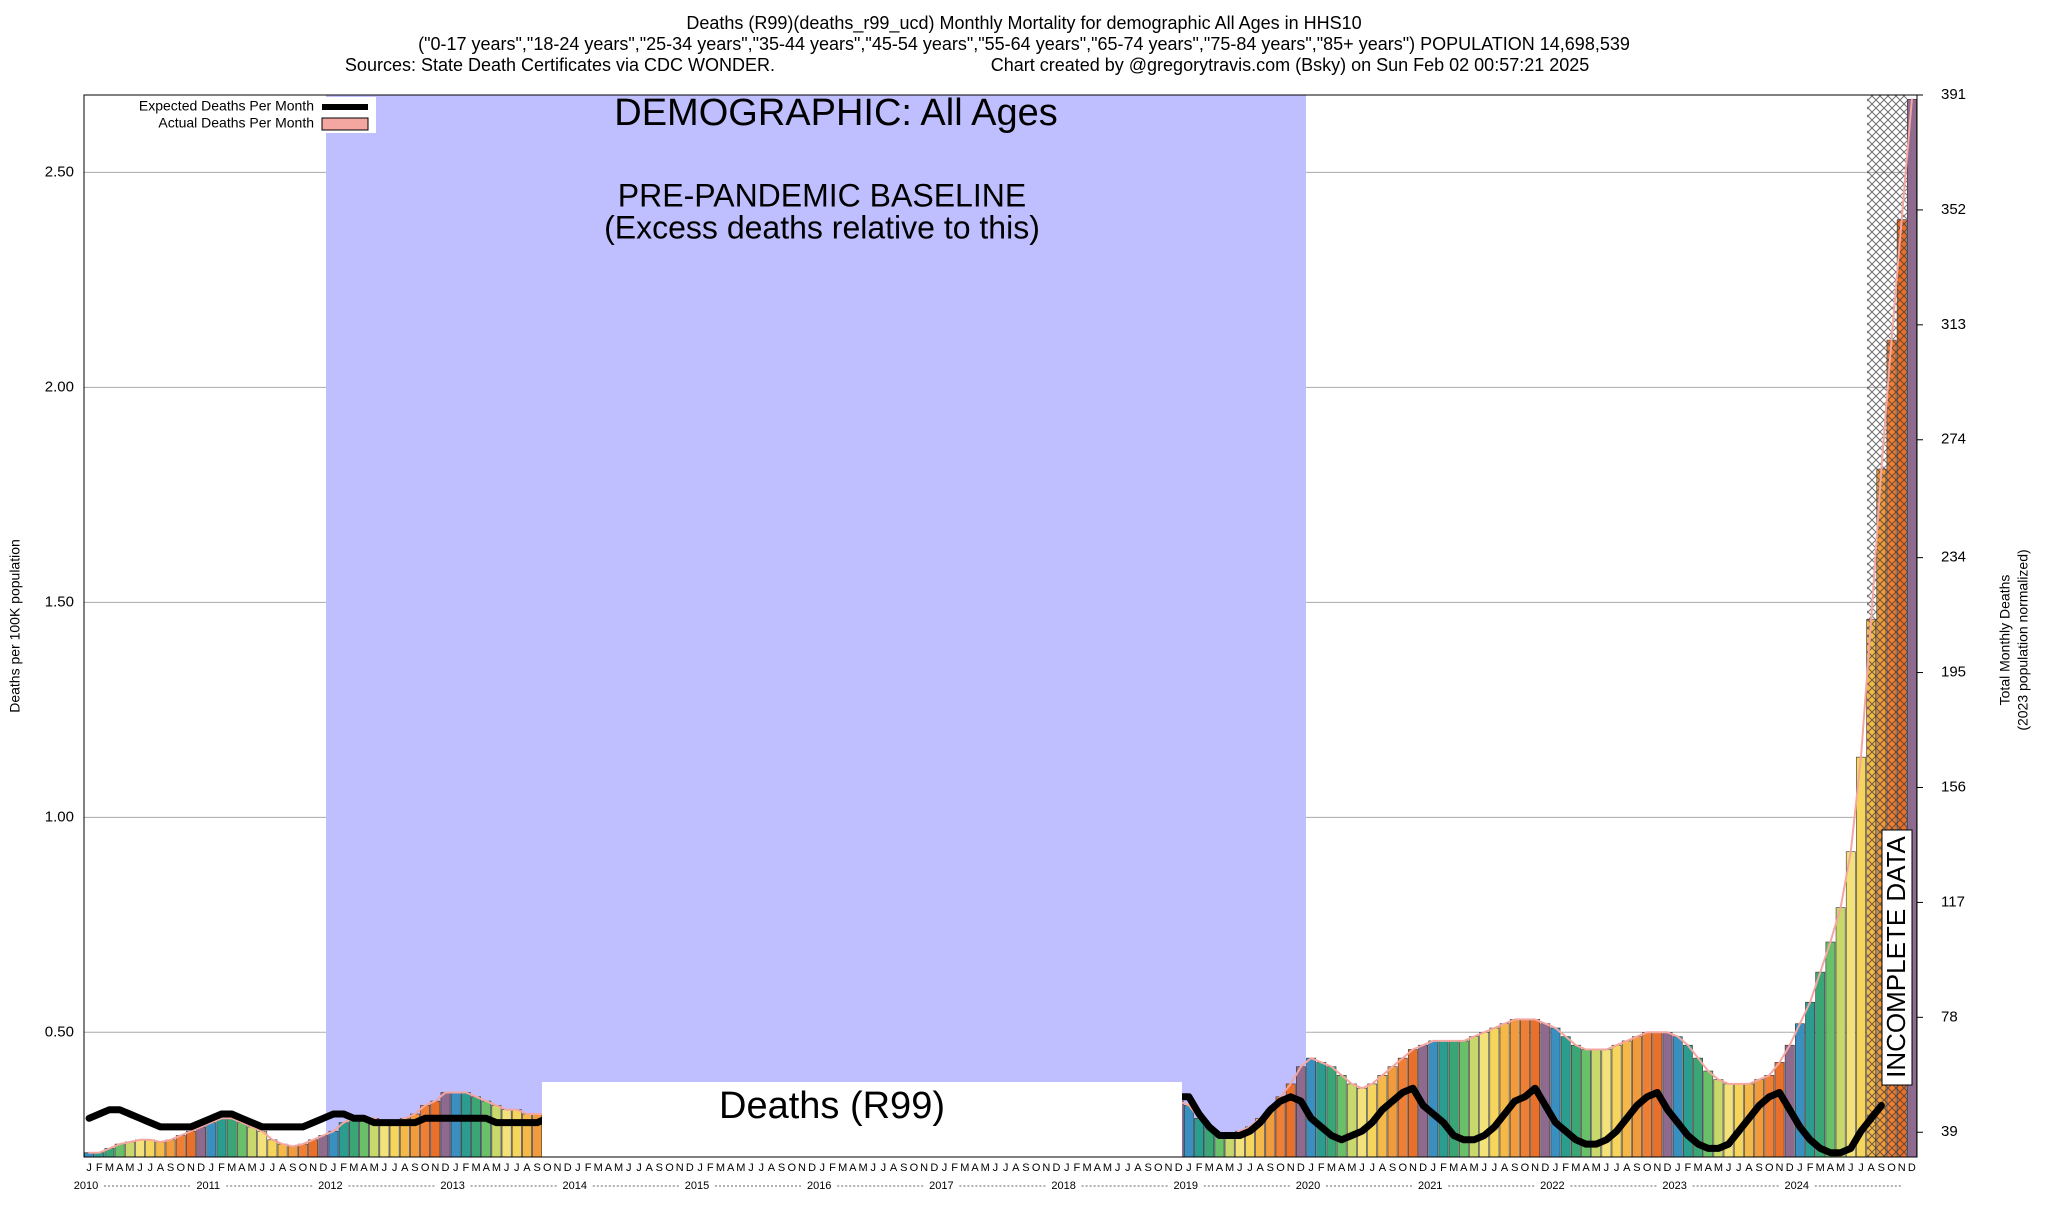 Image resolution: width=2048 pixels, height=1205 pixels. Describe the element at coordinates (1949, 1016) in the screenshot. I see `y2-tick-label: 78` at that location.